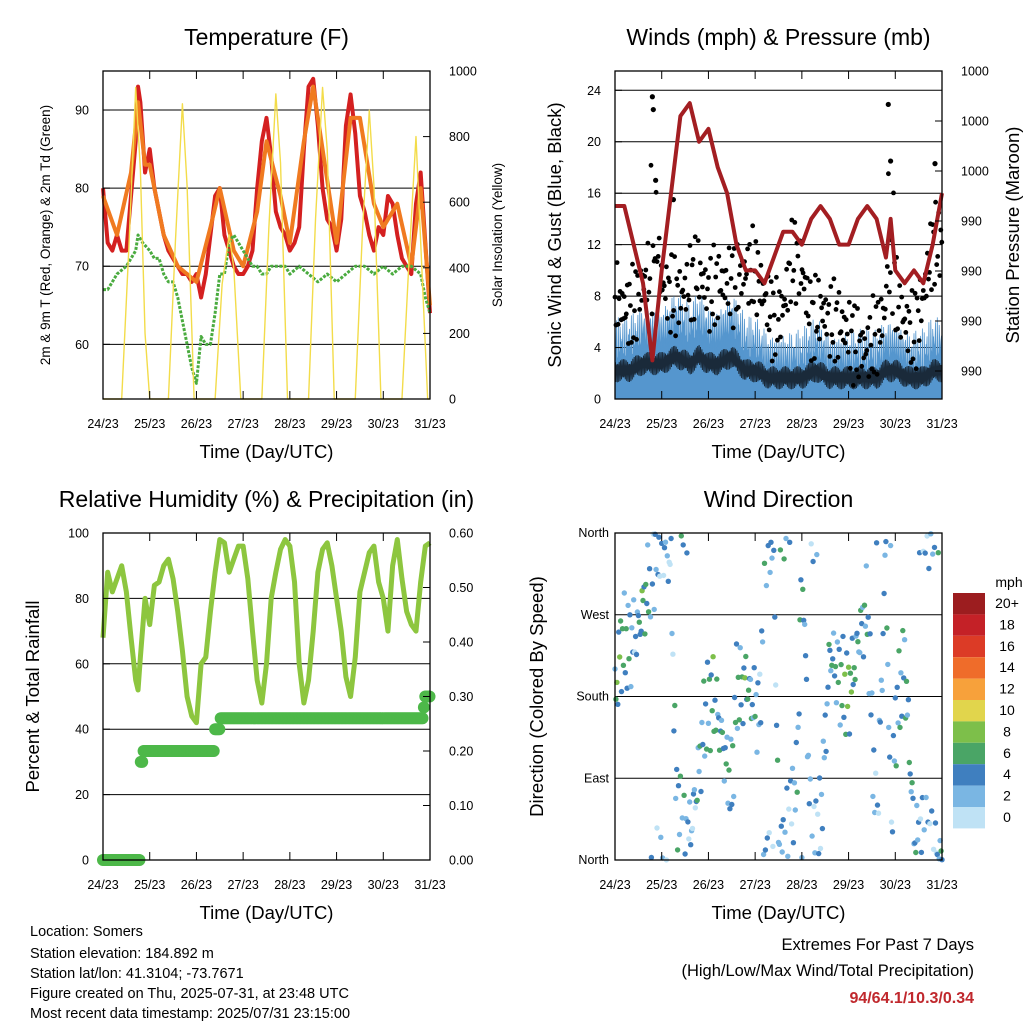 The width and height of the screenshot is (1024, 1024). What do you see at coordinates (82, 730) in the screenshot?
I see `chart-2-ytick: 40` at bounding box center [82, 730].